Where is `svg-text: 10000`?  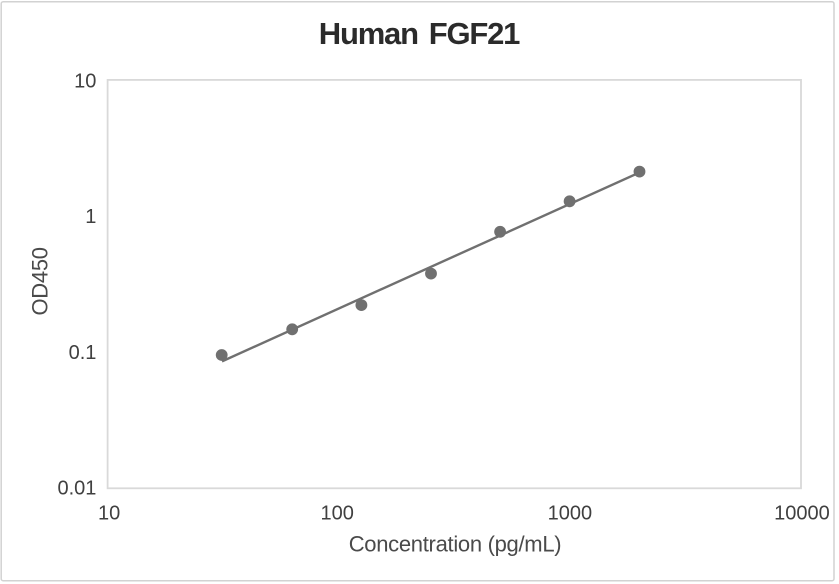 svg-text: 10000 is located at coordinates (802, 514).